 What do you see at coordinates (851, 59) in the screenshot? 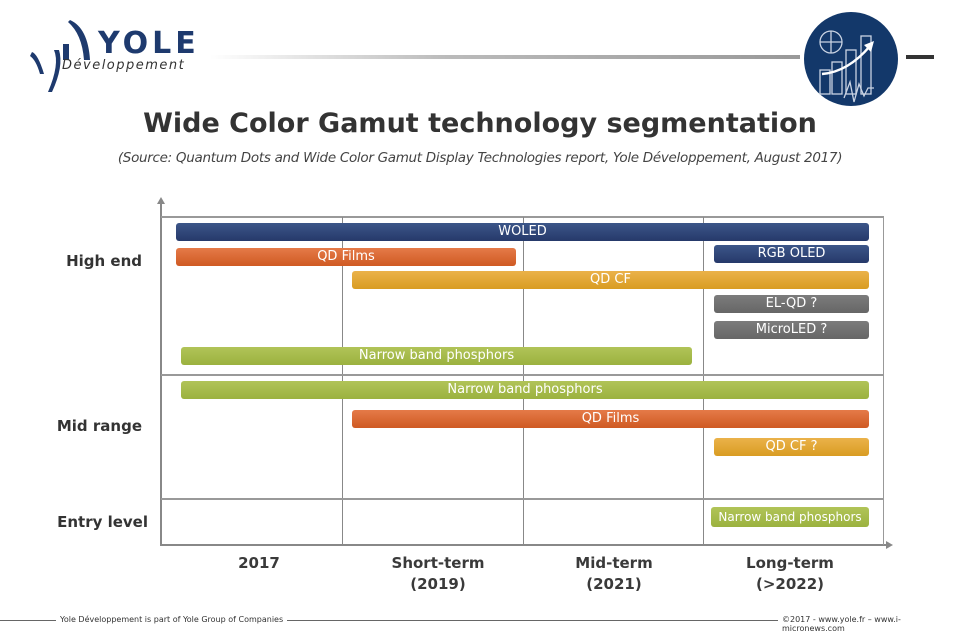
I see `chart-analytics-icon` at bounding box center [851, 59].